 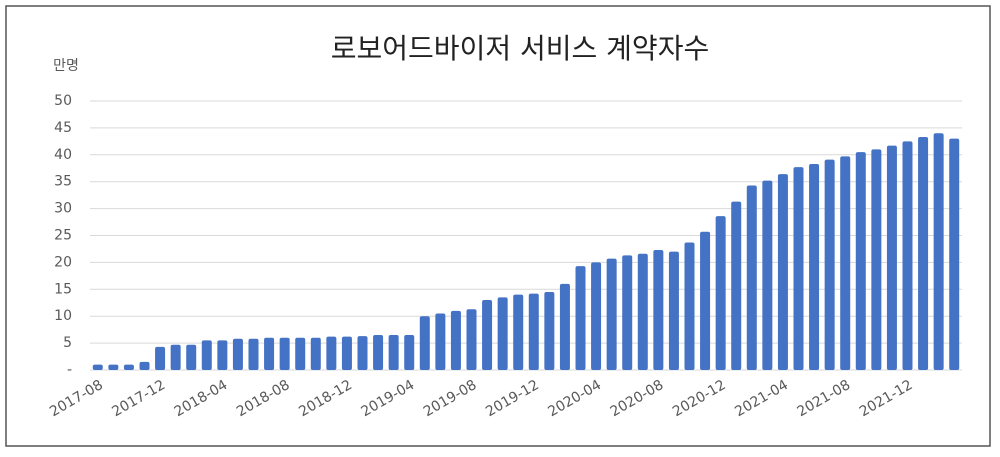 What do you see at coordinates (63, 236) in the screenshot?
I see `y-tick-label: 25` at bounding box center [63, 236].